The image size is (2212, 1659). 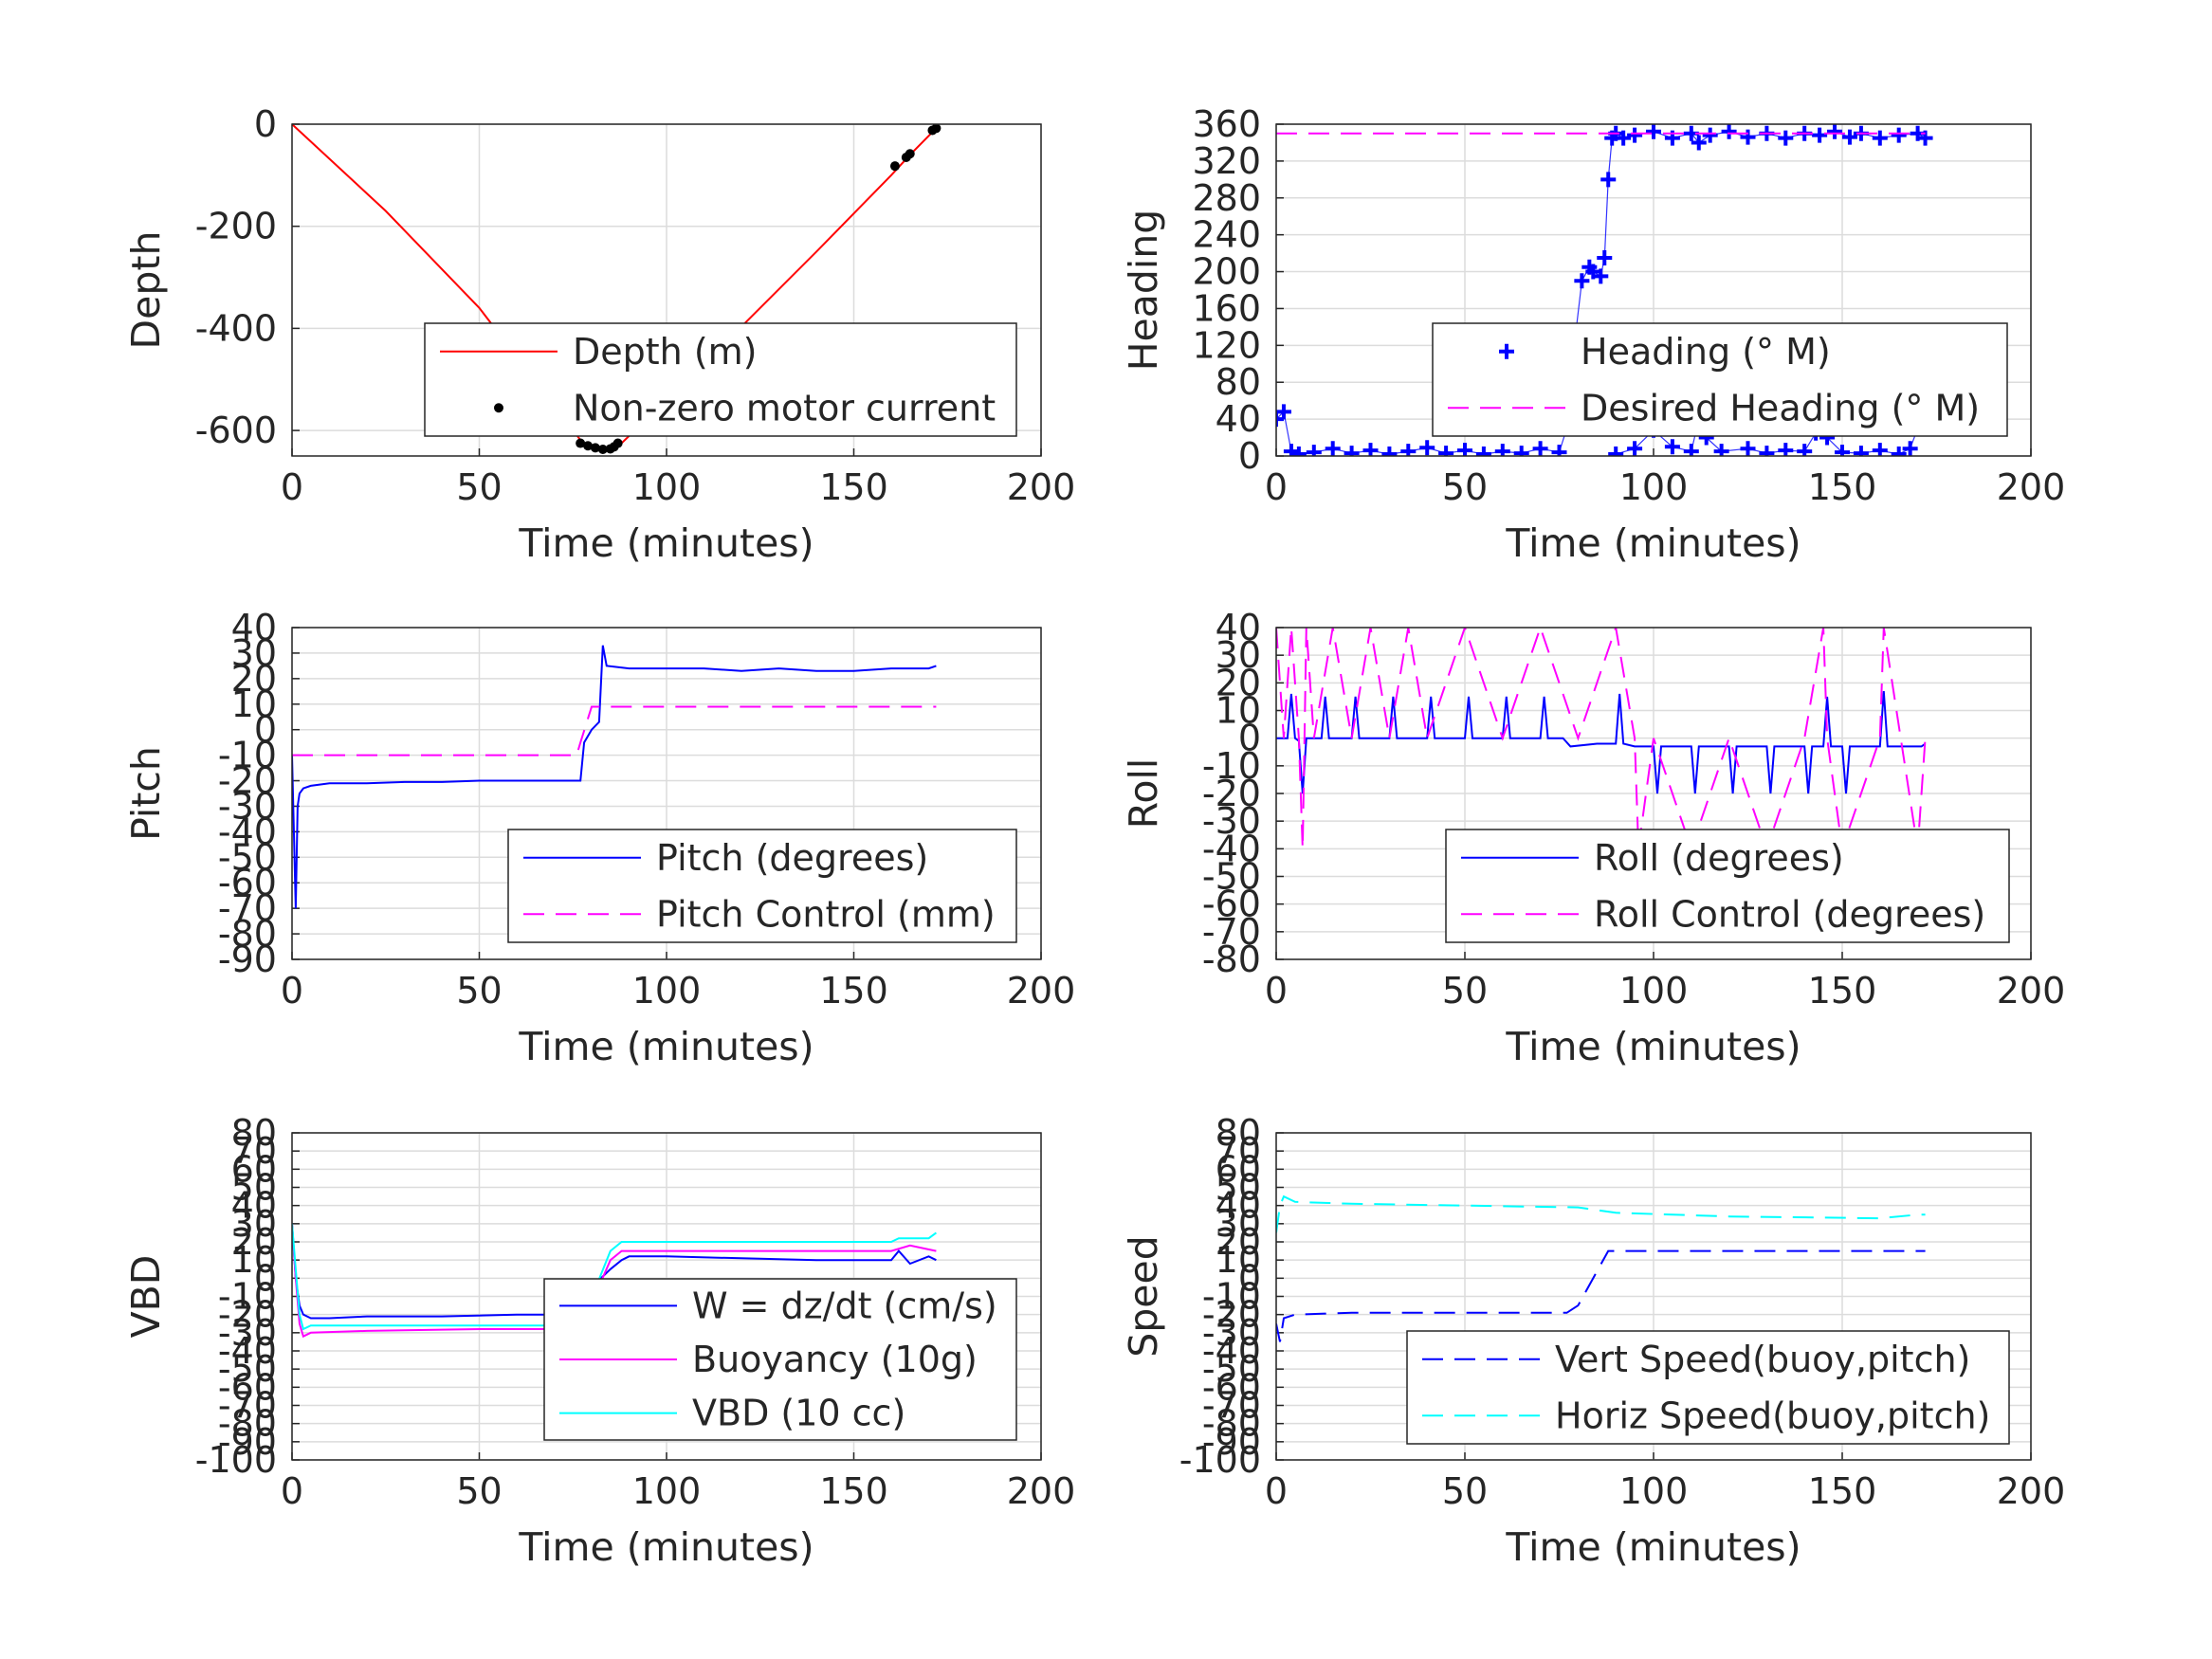 I want to click on series-trace, so click(x=1771, y=406).